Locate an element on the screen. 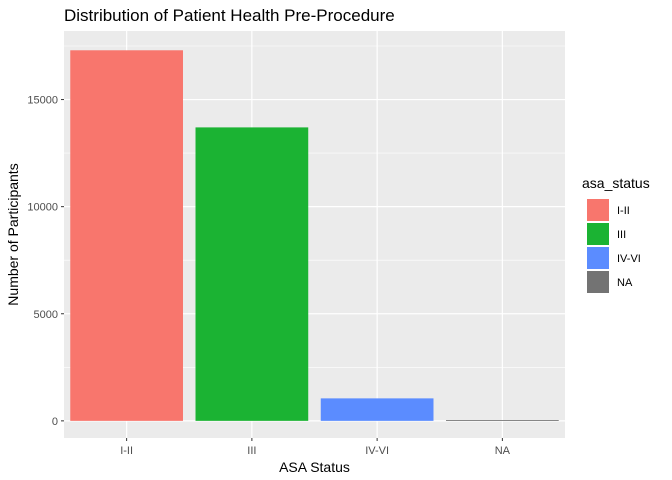 The image size is (672, 480). y-tick-label: 10000 is located at coordinates (42, 208).